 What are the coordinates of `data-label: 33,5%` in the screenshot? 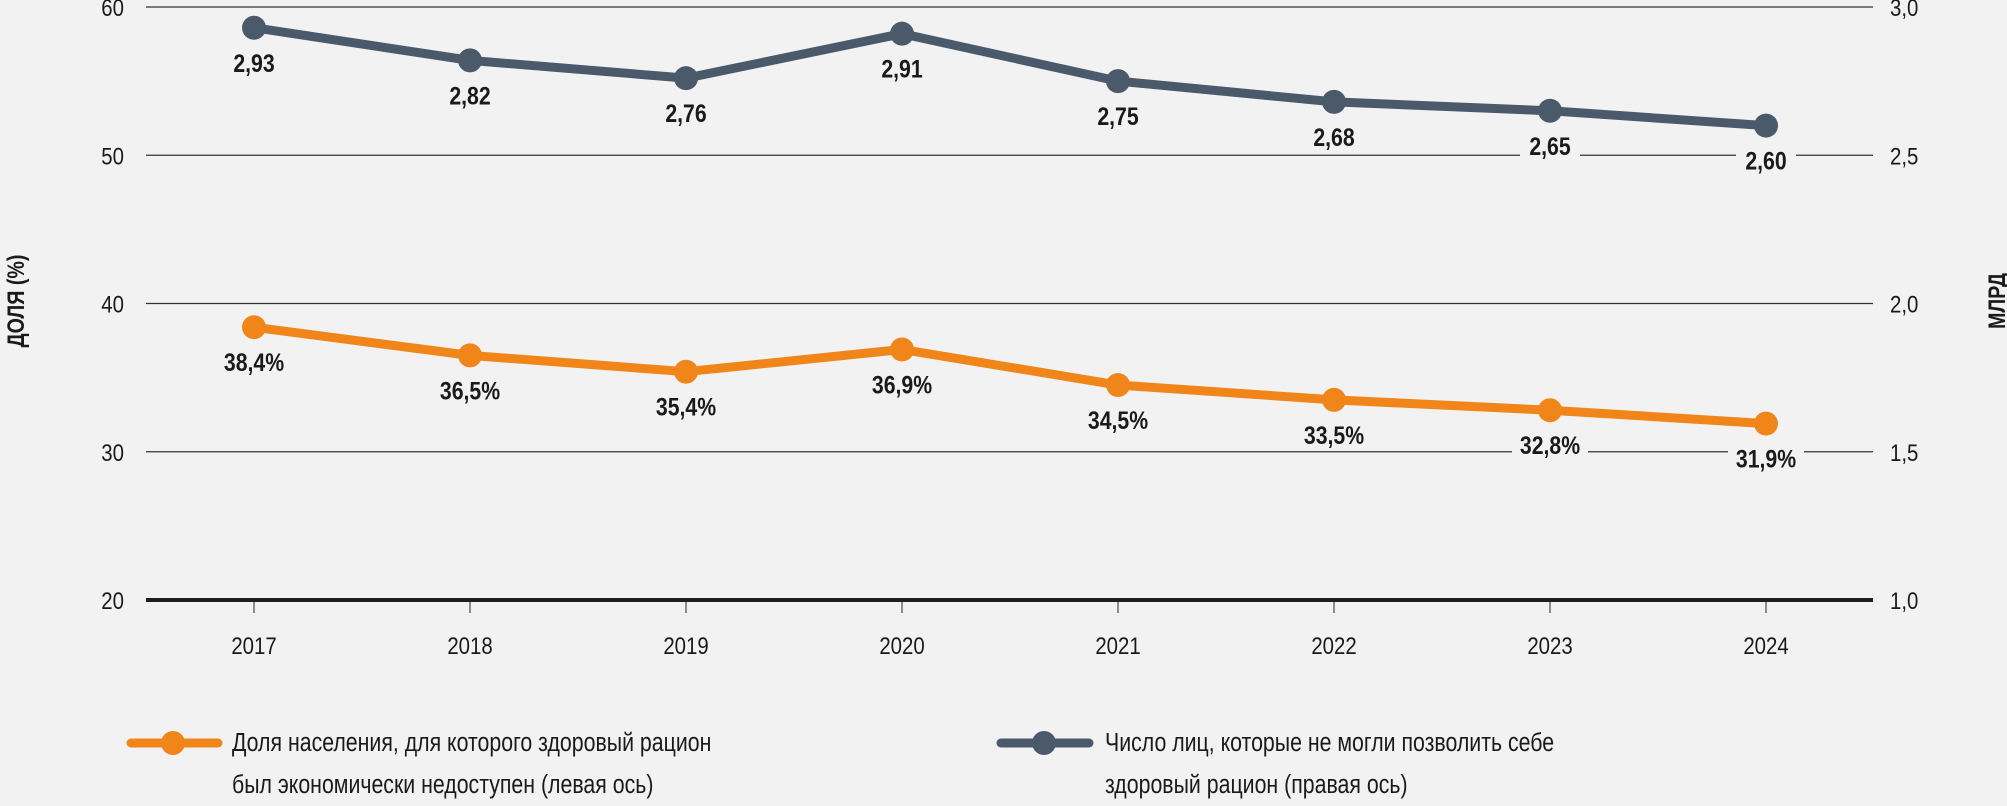 It's located at (1334, 435).